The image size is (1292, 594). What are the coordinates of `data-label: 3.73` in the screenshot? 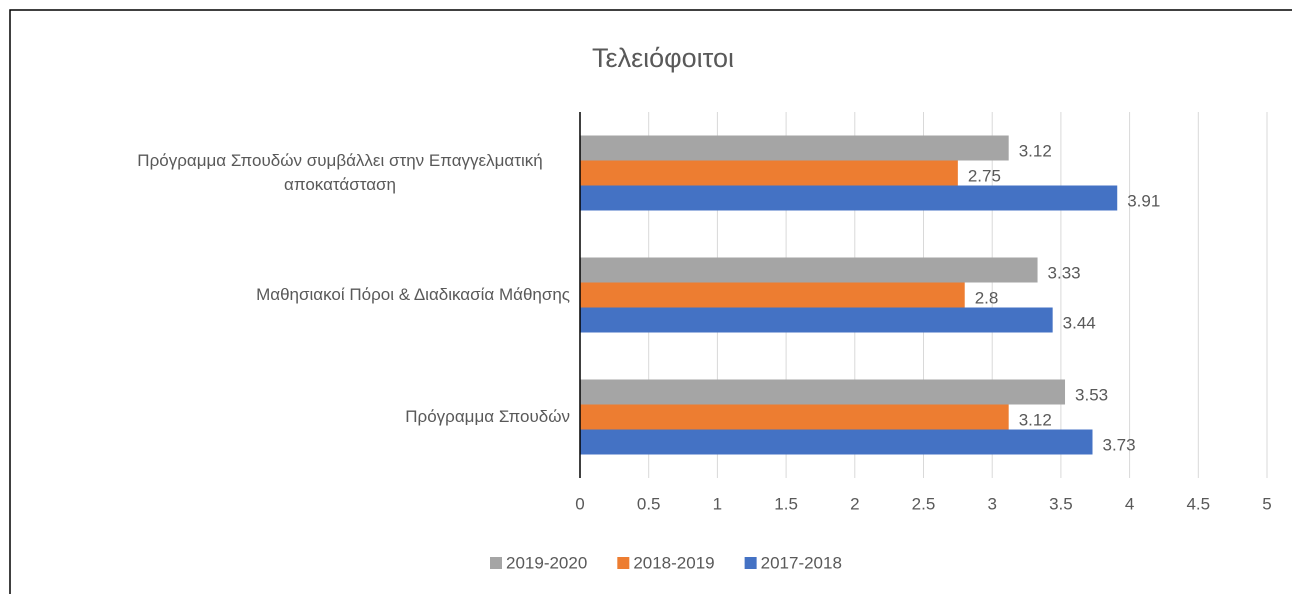 It's located at (1119, 444).